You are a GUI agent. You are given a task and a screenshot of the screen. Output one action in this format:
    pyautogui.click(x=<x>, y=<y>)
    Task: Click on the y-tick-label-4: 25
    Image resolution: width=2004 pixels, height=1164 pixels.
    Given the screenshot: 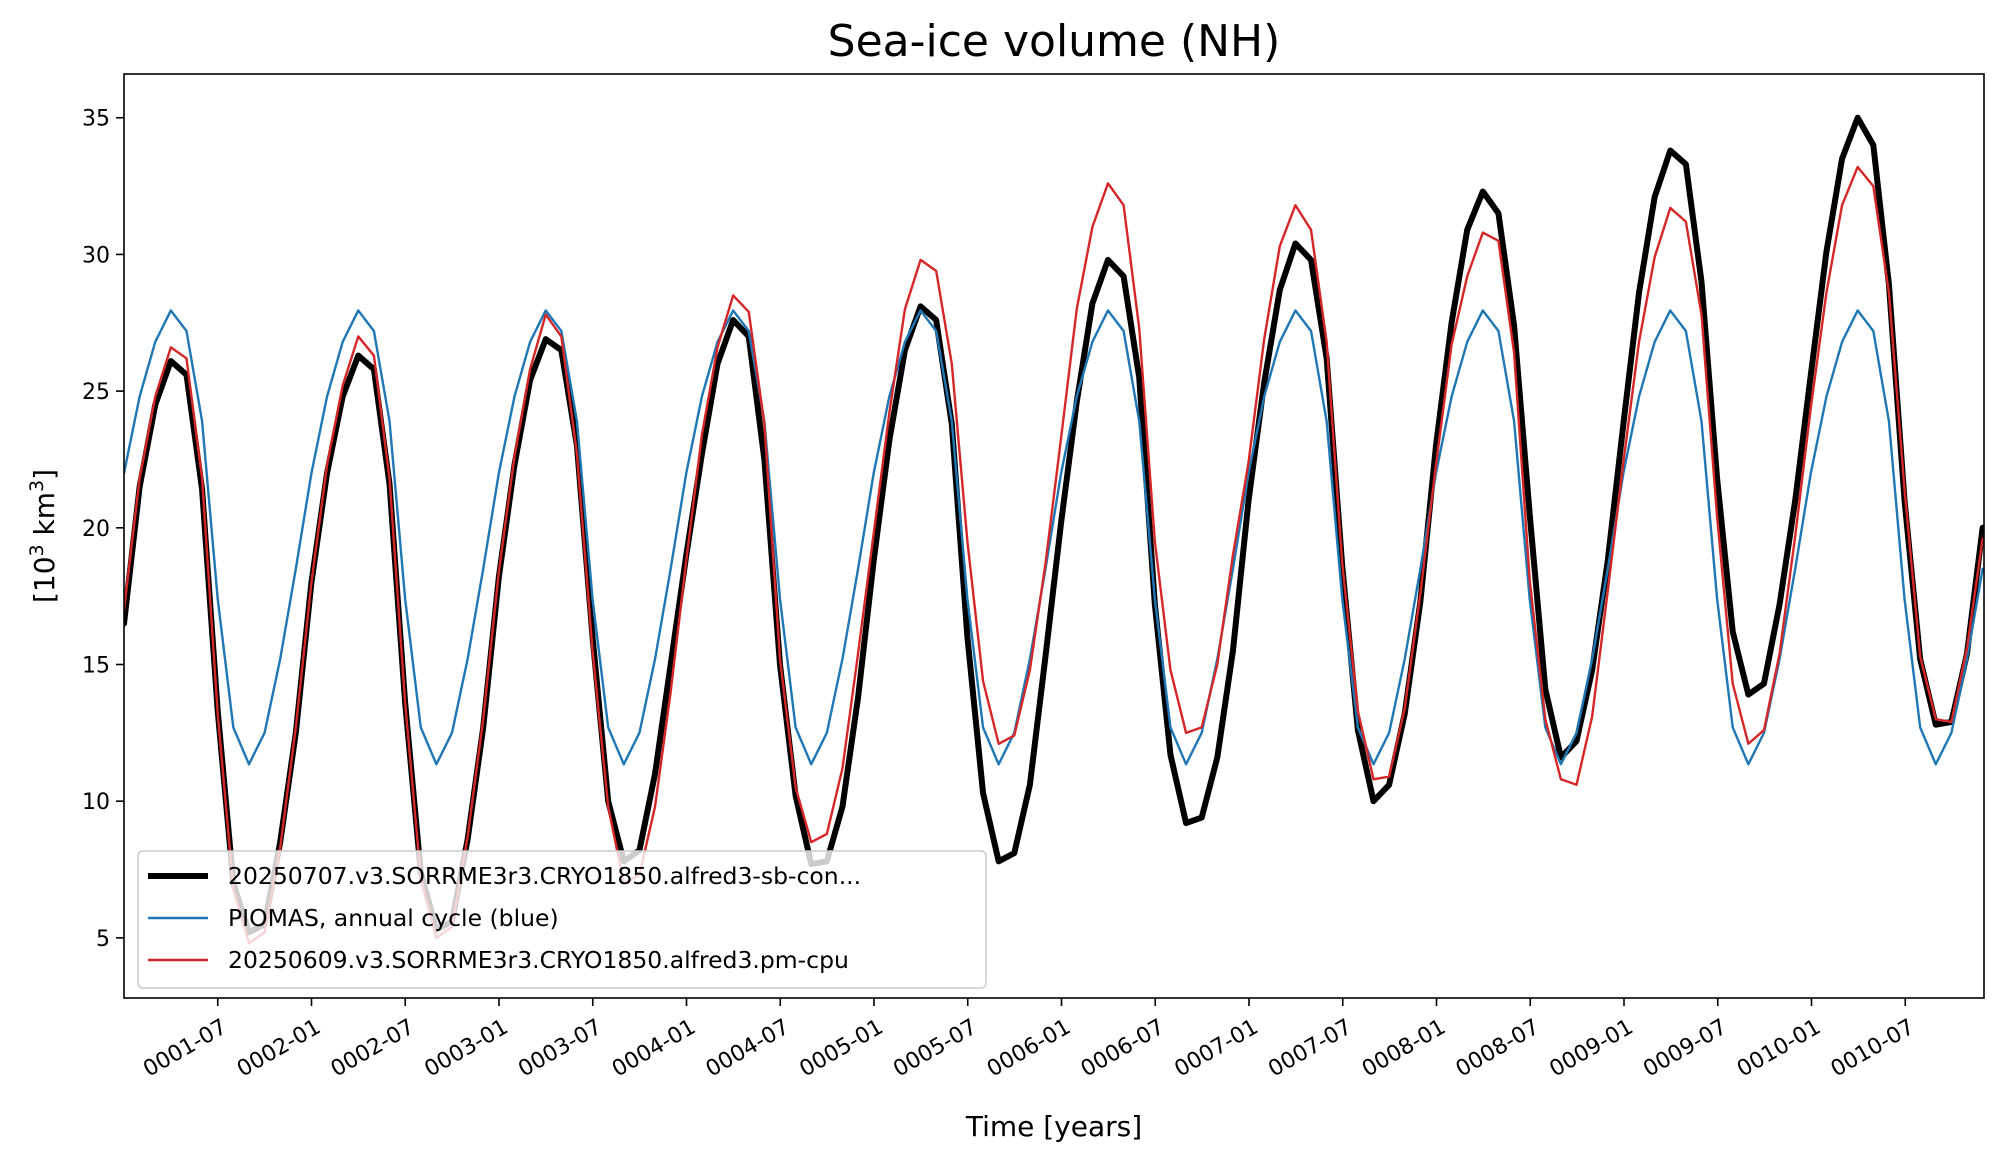 What is the action you would take?
    pyautogui.click(x=96, y=392)
    